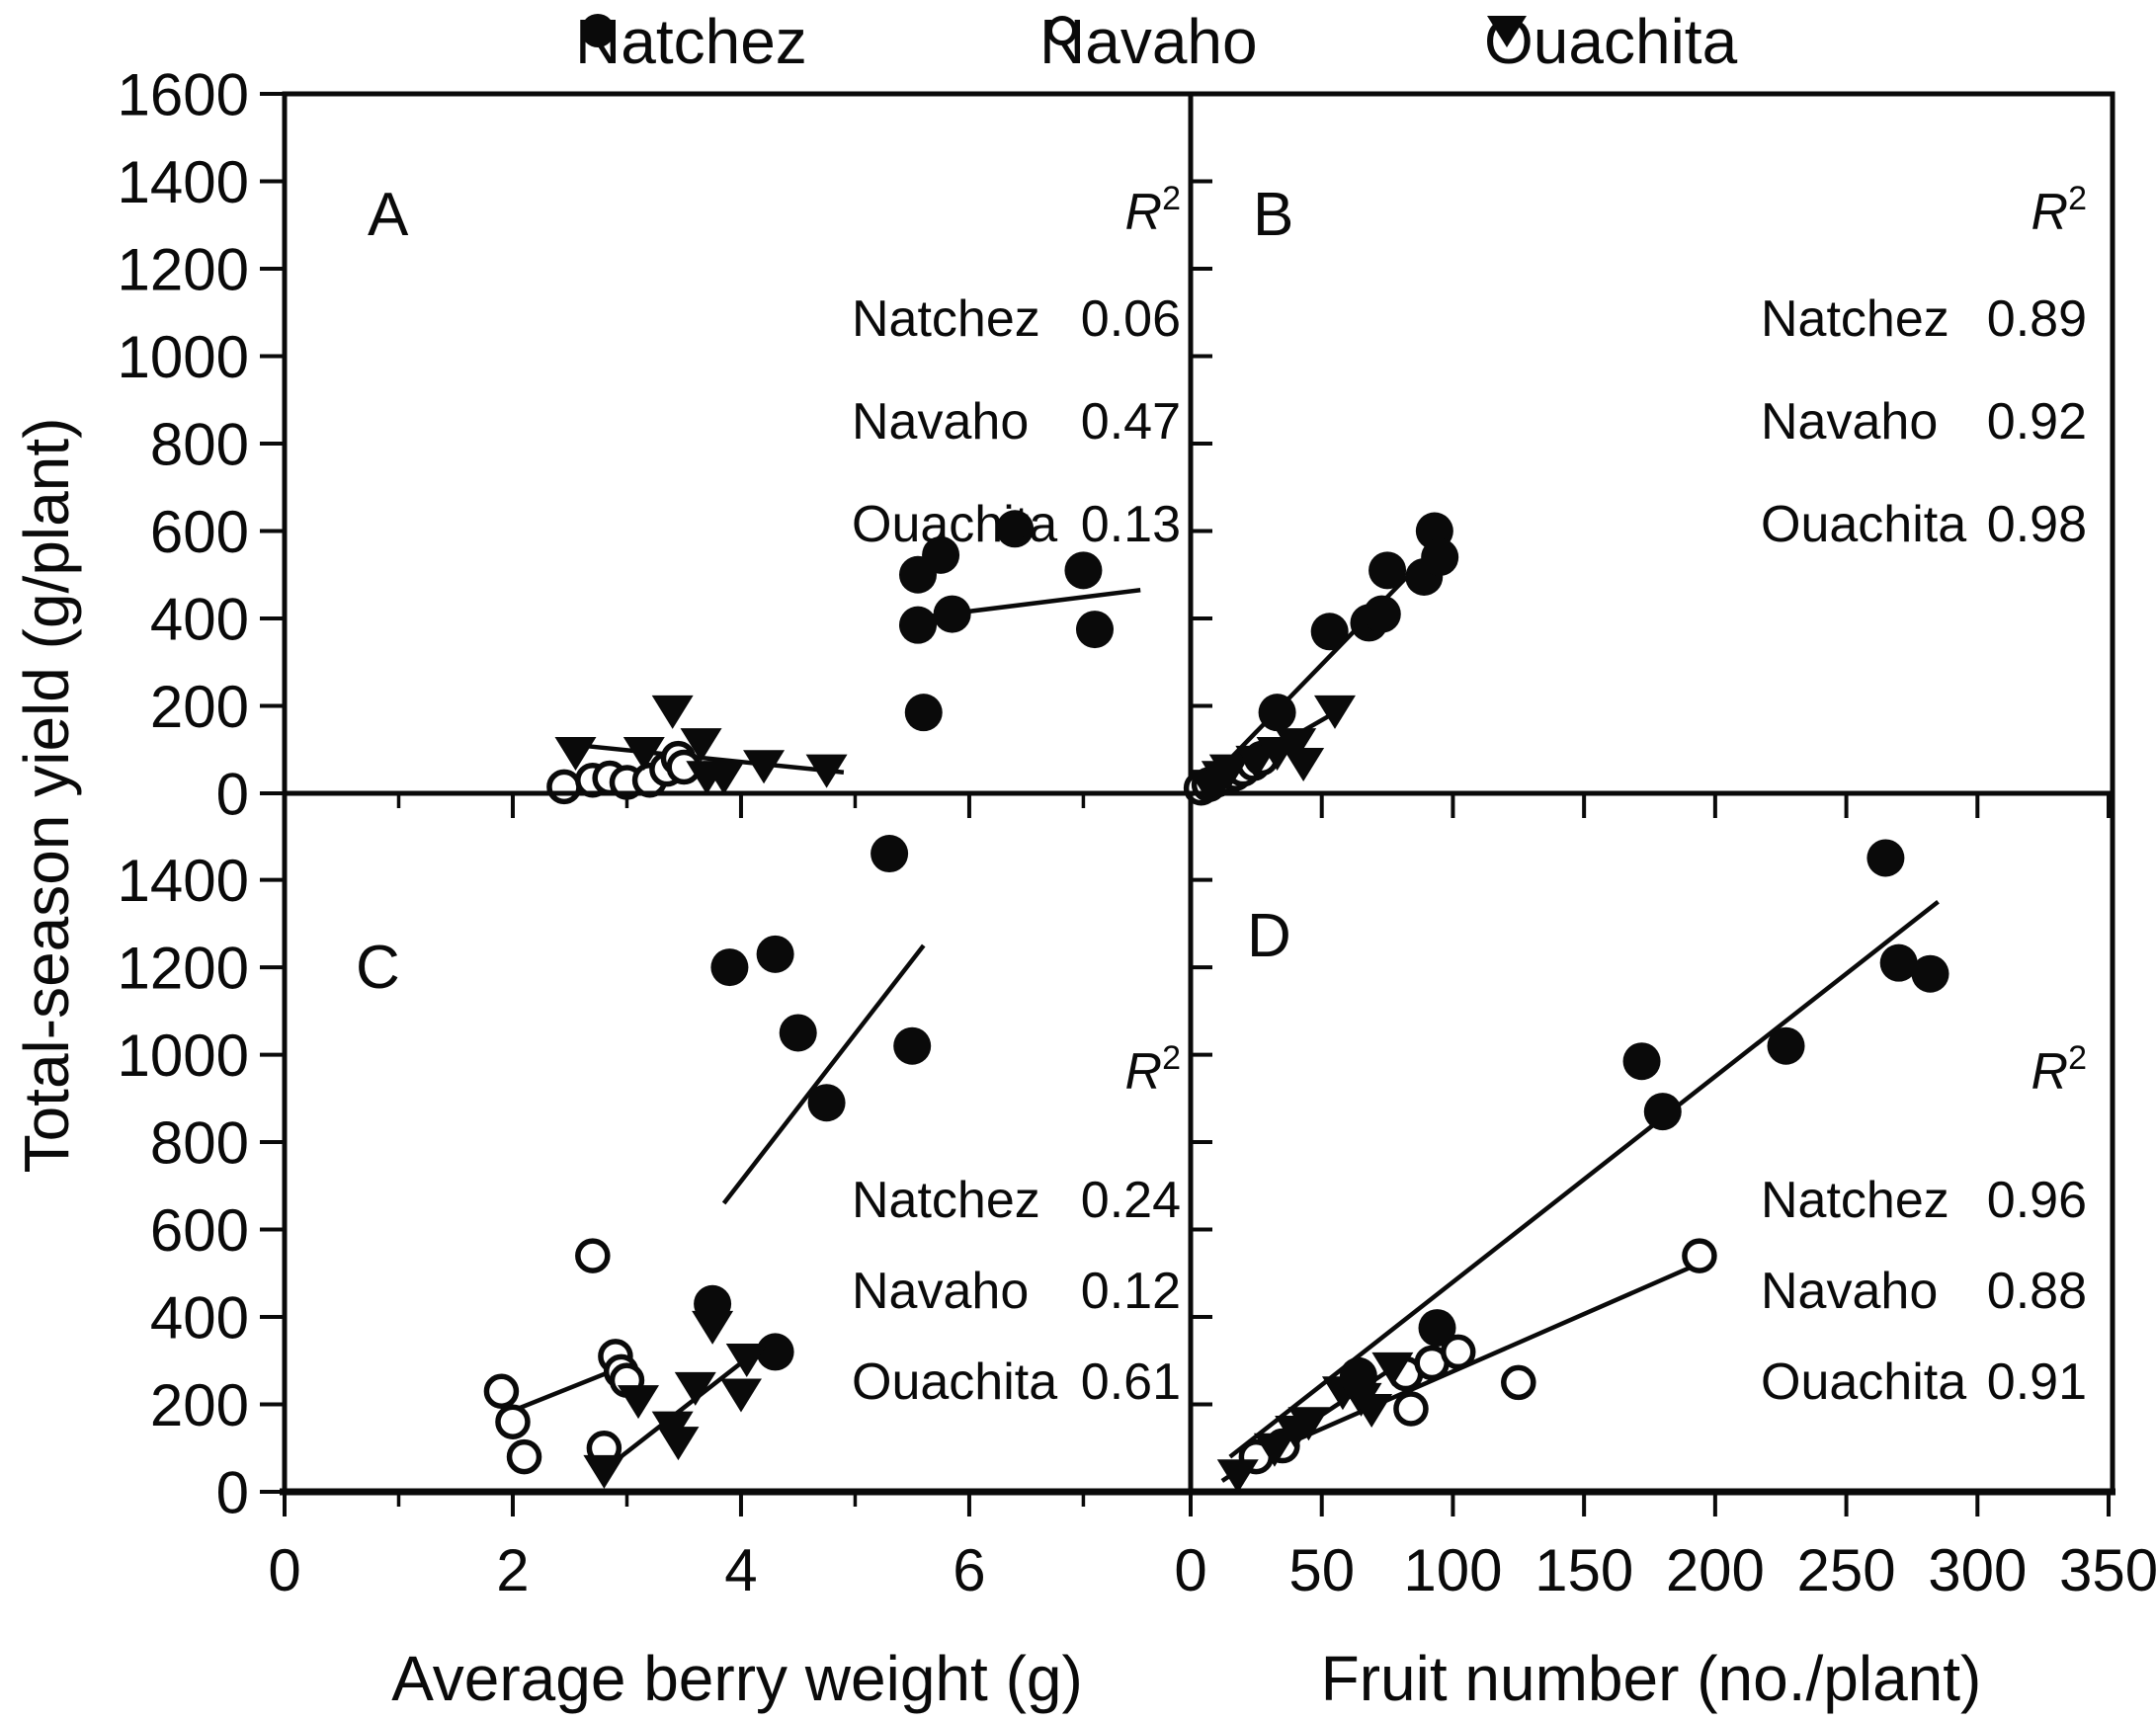 Image resolution: width=2156 pixels, height=1721 pixels. What do you see at coordinates (388, 215) in the screenshot?
I see `panel-letter-A: A` at bounding box center [388, 215].